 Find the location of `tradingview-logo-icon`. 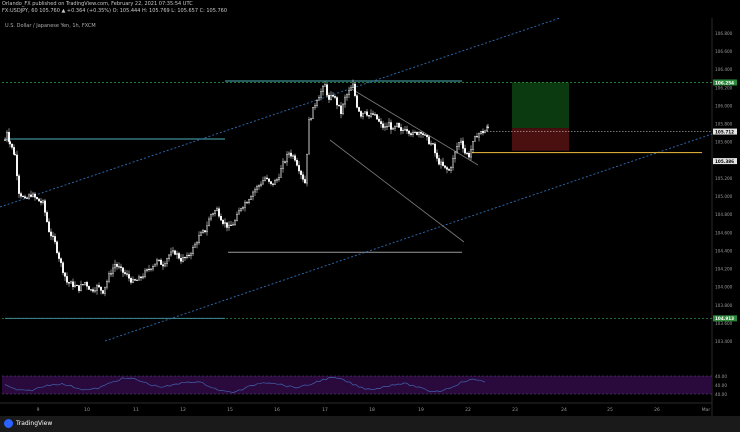

tradingview-logo-icon is located at coordinates (8, 423).